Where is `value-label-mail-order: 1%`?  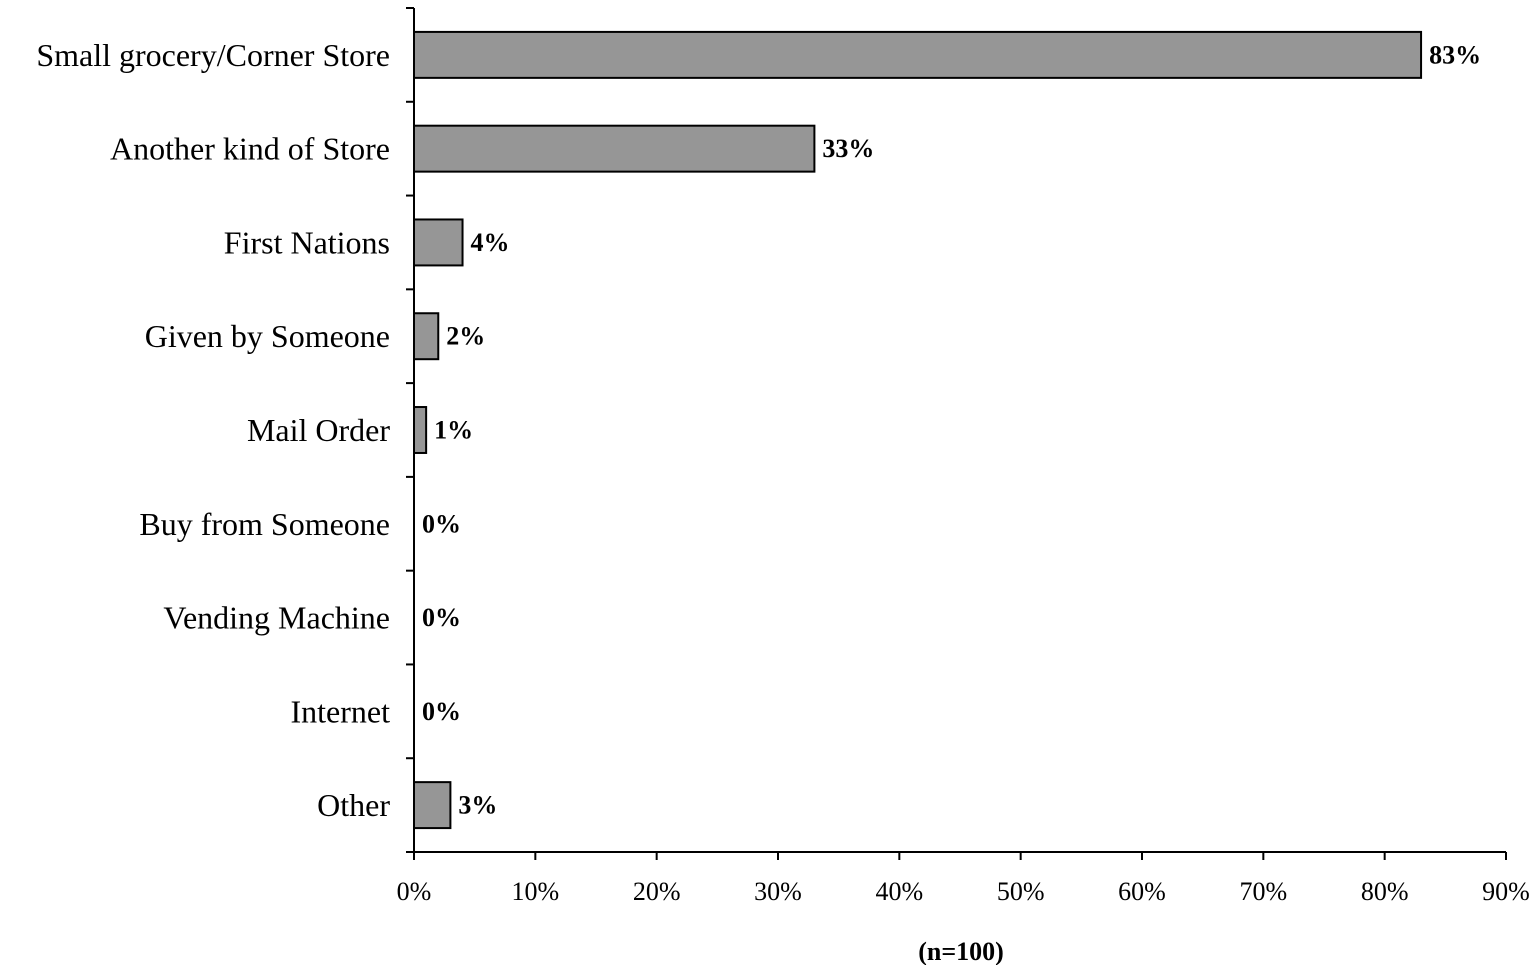 value-label-mail-order: 1% is located at coordinates (453, 430).